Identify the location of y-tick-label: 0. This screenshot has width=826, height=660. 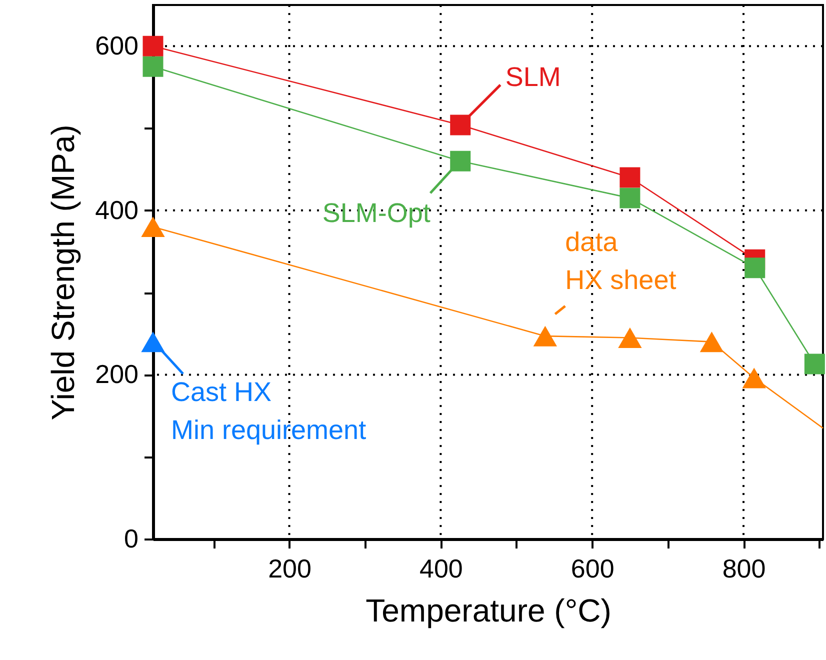
(131, 539).